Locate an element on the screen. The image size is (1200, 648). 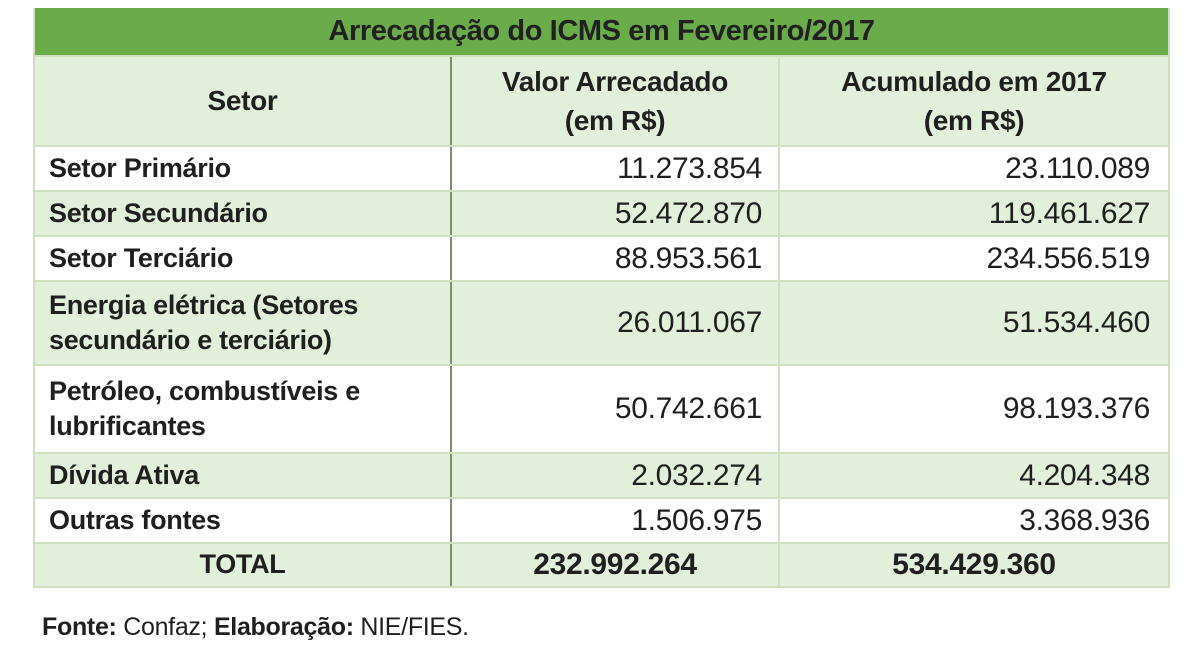
valor-value: 2.032.274 is located at coordinates (696, 475).